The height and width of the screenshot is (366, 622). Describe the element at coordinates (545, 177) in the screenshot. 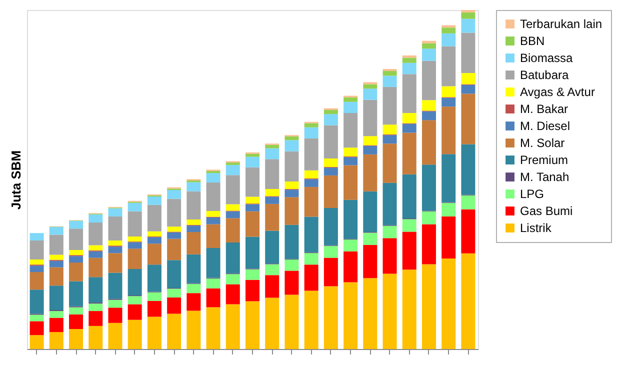

I see `legend-label: M. Tanah` at that location.